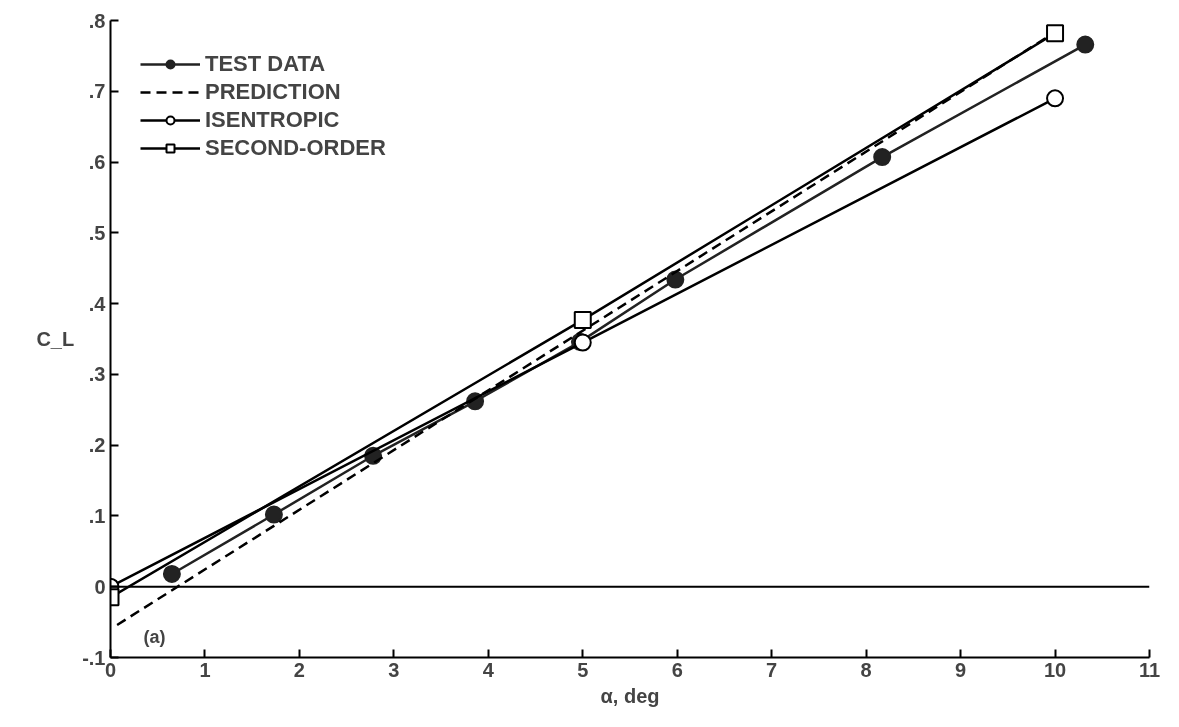 This screenshot has width=1179, height=727. Describe the element at coordinates (97, 232) in the screenshot. I see `y-tick-label: .5` at that location.